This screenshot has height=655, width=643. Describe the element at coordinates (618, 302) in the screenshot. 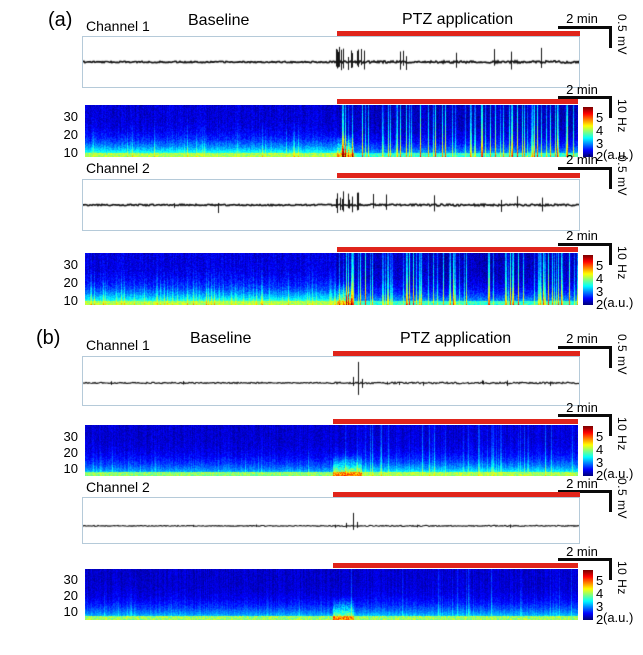

I see `colorbar-unit-a2: (a.u.)` at that location.